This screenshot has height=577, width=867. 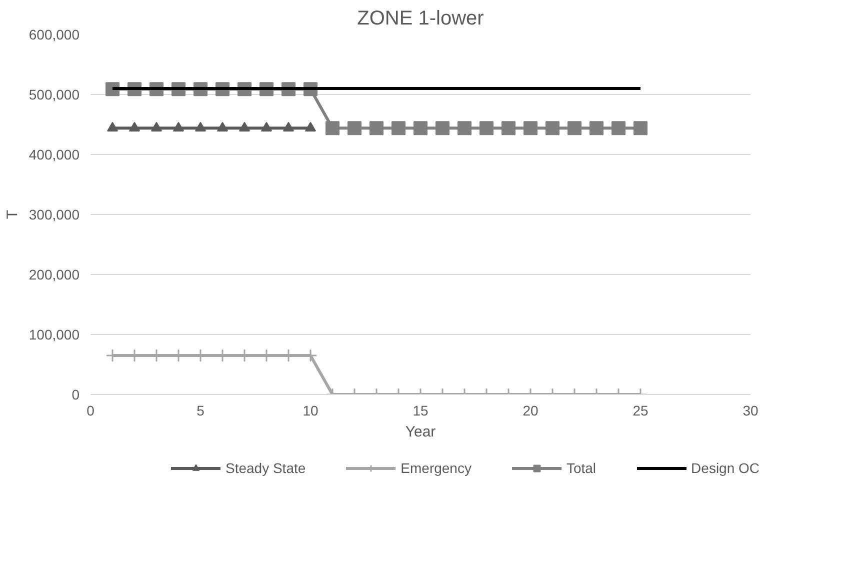 What do you see at coordinates (54, 334) in the screenshot?
I see `y-tick-label: 100,000` at bounding box center [54, 334].